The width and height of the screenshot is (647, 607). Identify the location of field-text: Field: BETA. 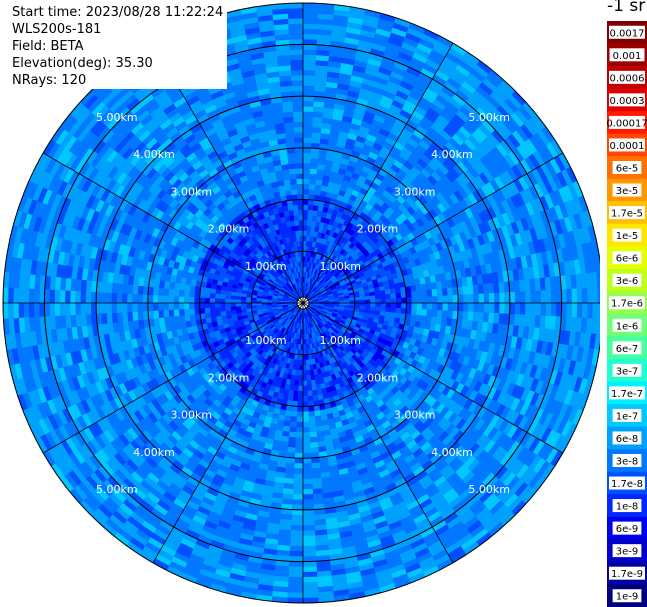
(48, 46).